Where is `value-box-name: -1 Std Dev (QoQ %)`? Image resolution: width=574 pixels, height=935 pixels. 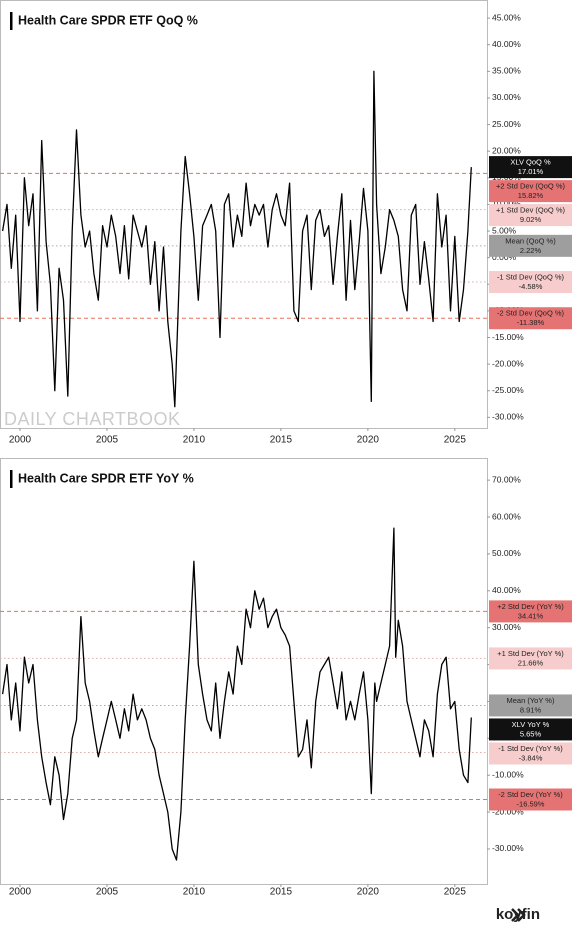
value-box-name: -1 Std Dev (QoQ %) is located at coordinates (531, 277).